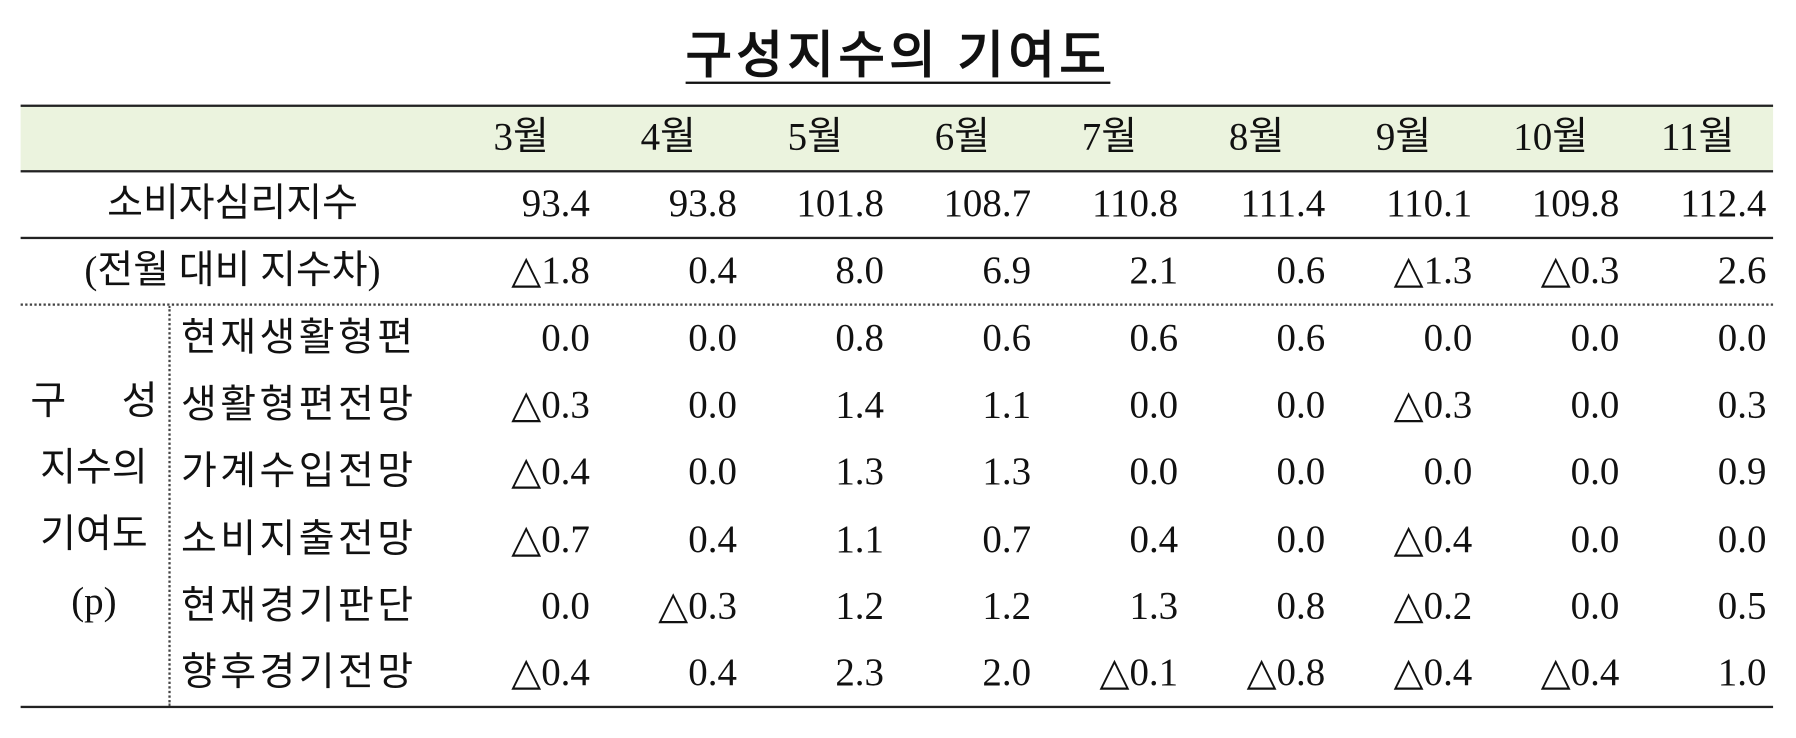 The height and width of the screenshot is (738, 1796). I want to click on cell: 2.0, so click(1007, 673).